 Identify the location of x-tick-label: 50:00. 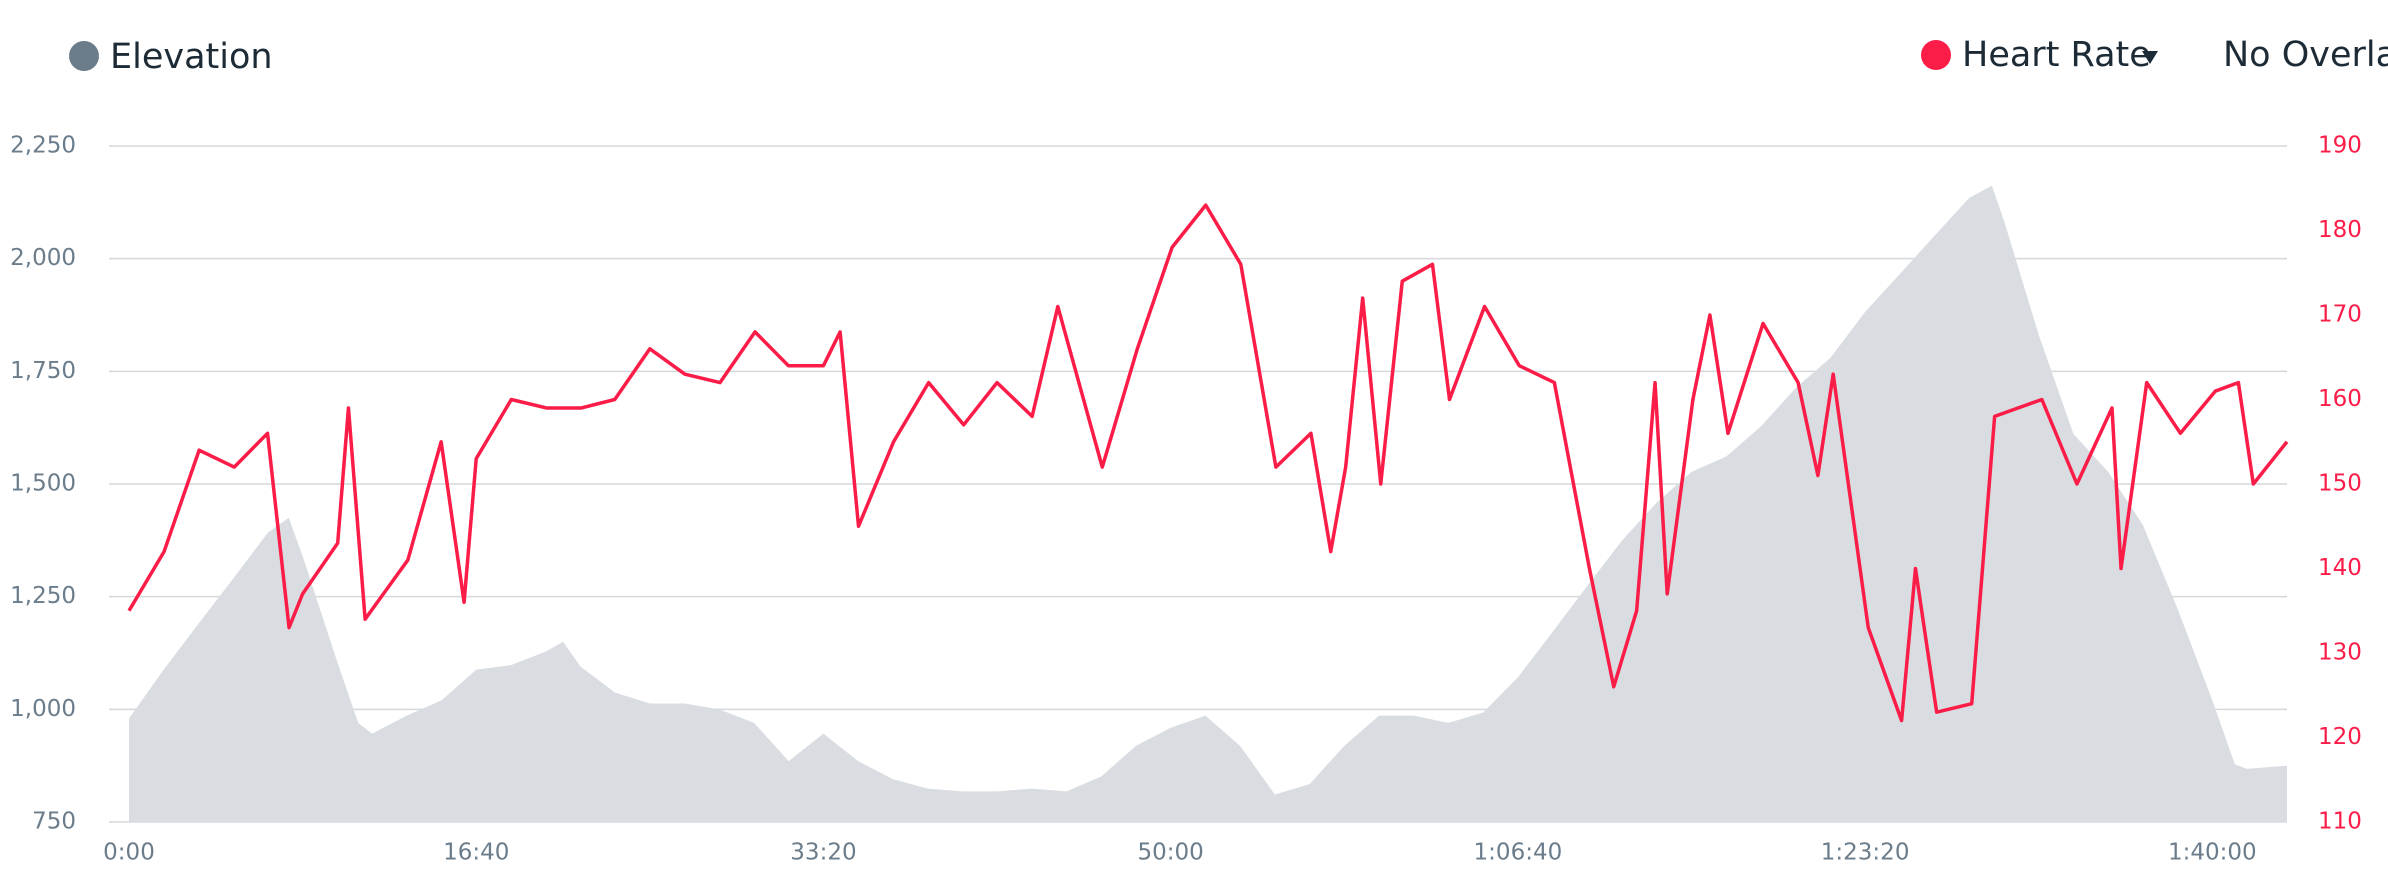
(1171, 853).